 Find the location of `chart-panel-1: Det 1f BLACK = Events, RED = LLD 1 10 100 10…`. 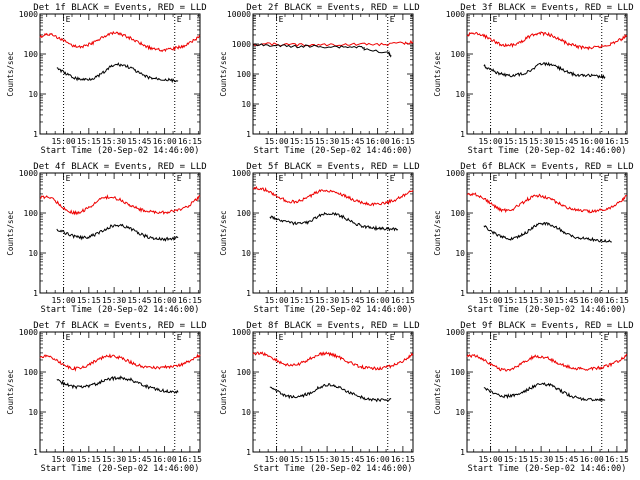

chart-panel-1: Det 1f BLACK = Events, RED = LLD 1 10 100 10… is located at coordinates (106, 79).